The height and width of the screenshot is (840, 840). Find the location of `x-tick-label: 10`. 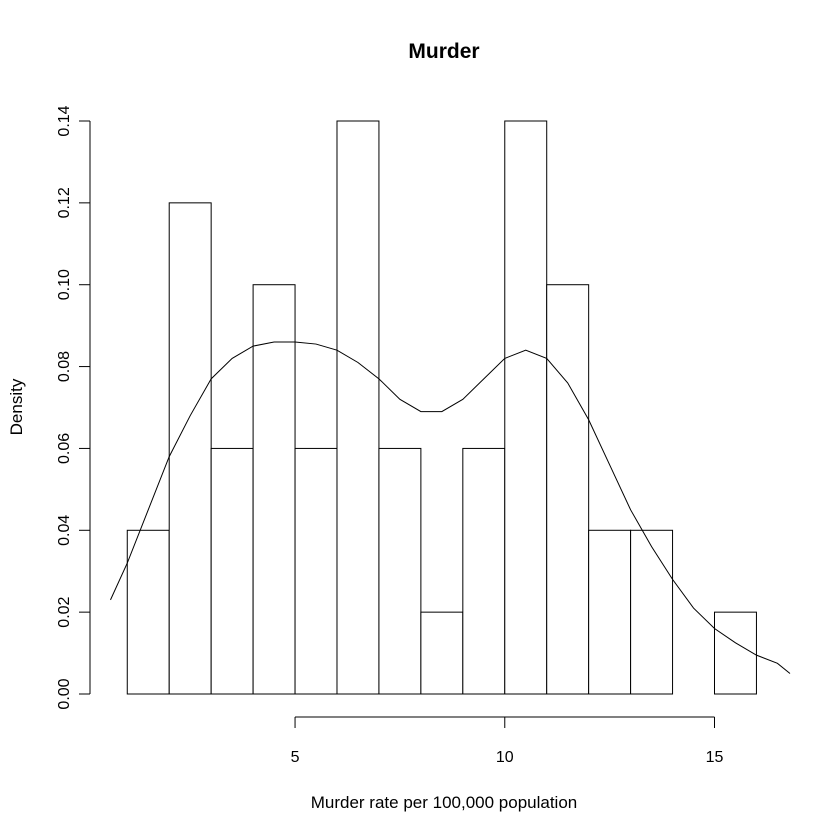

x-tick-label: 10 is located at coordinates (505, 757).